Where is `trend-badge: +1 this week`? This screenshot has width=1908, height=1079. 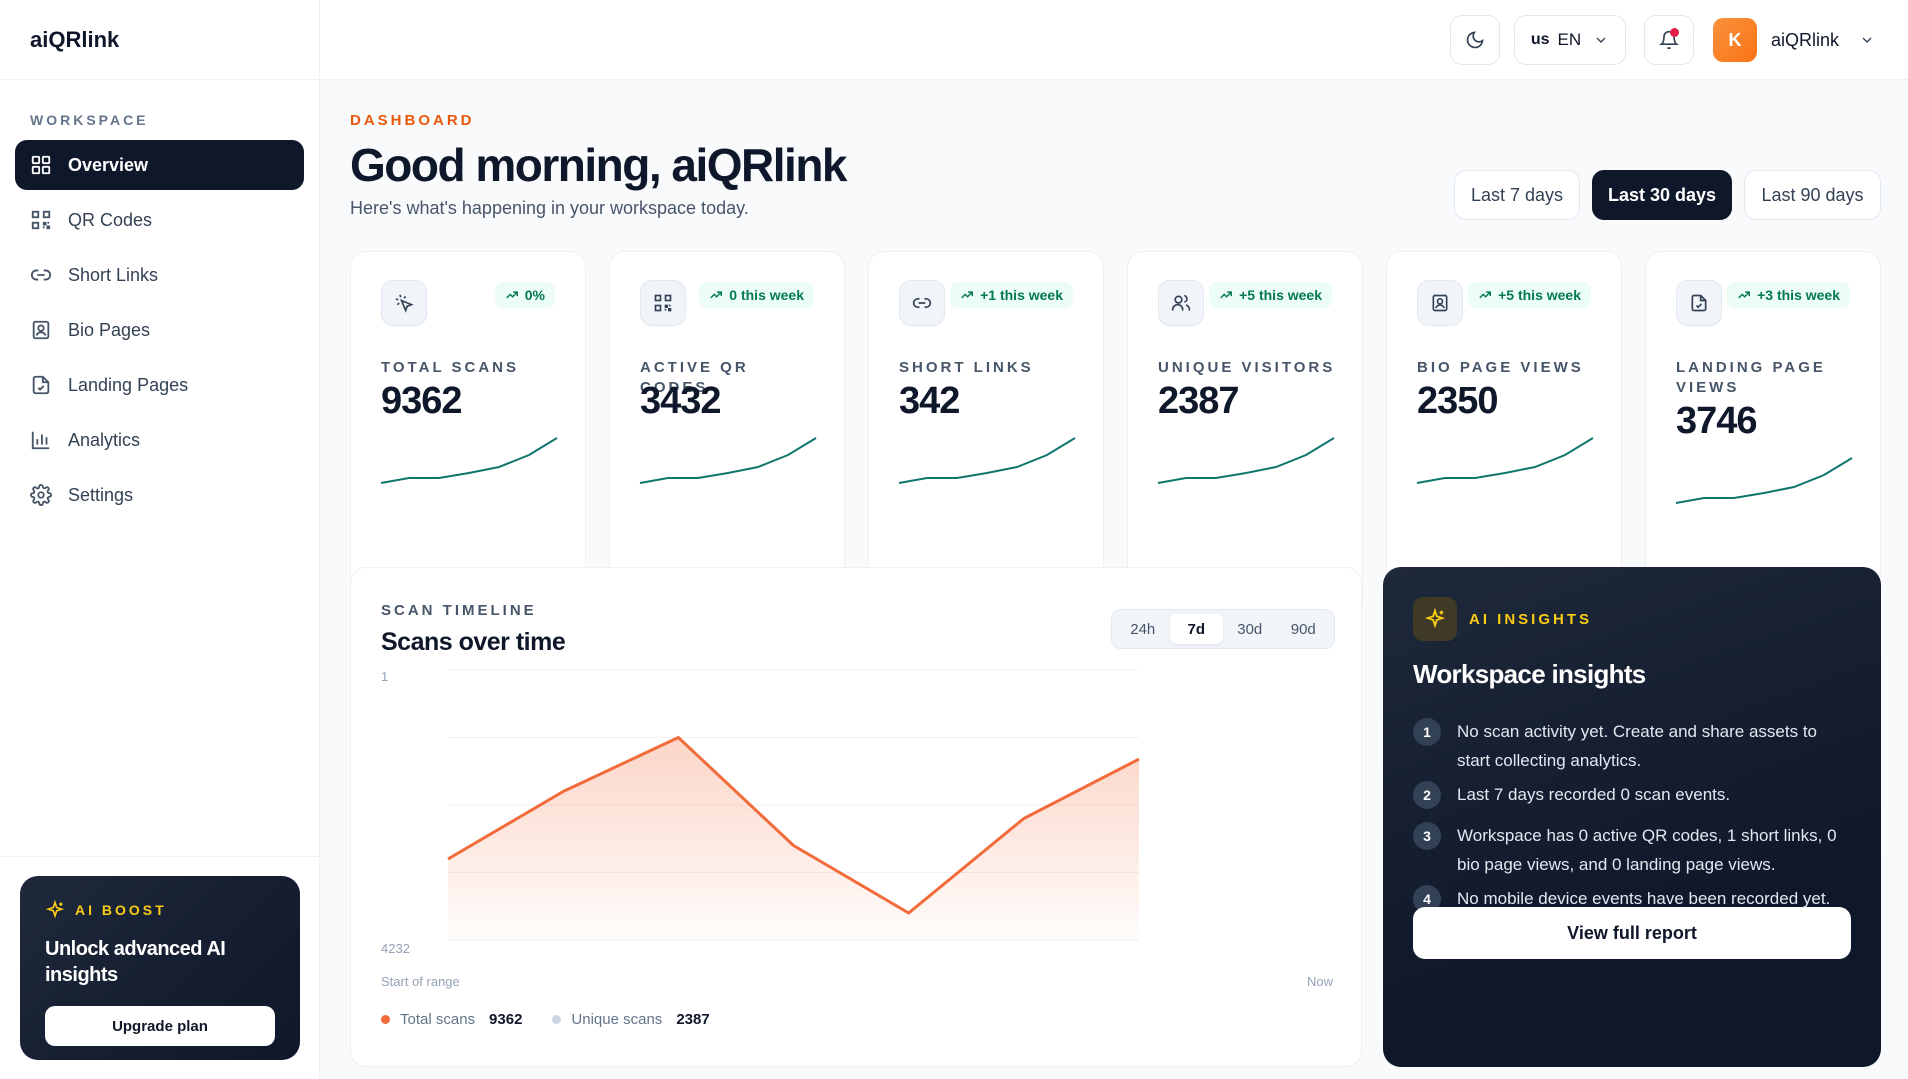
trend-badge: +1 this week is located at coordinates (1011, 295).